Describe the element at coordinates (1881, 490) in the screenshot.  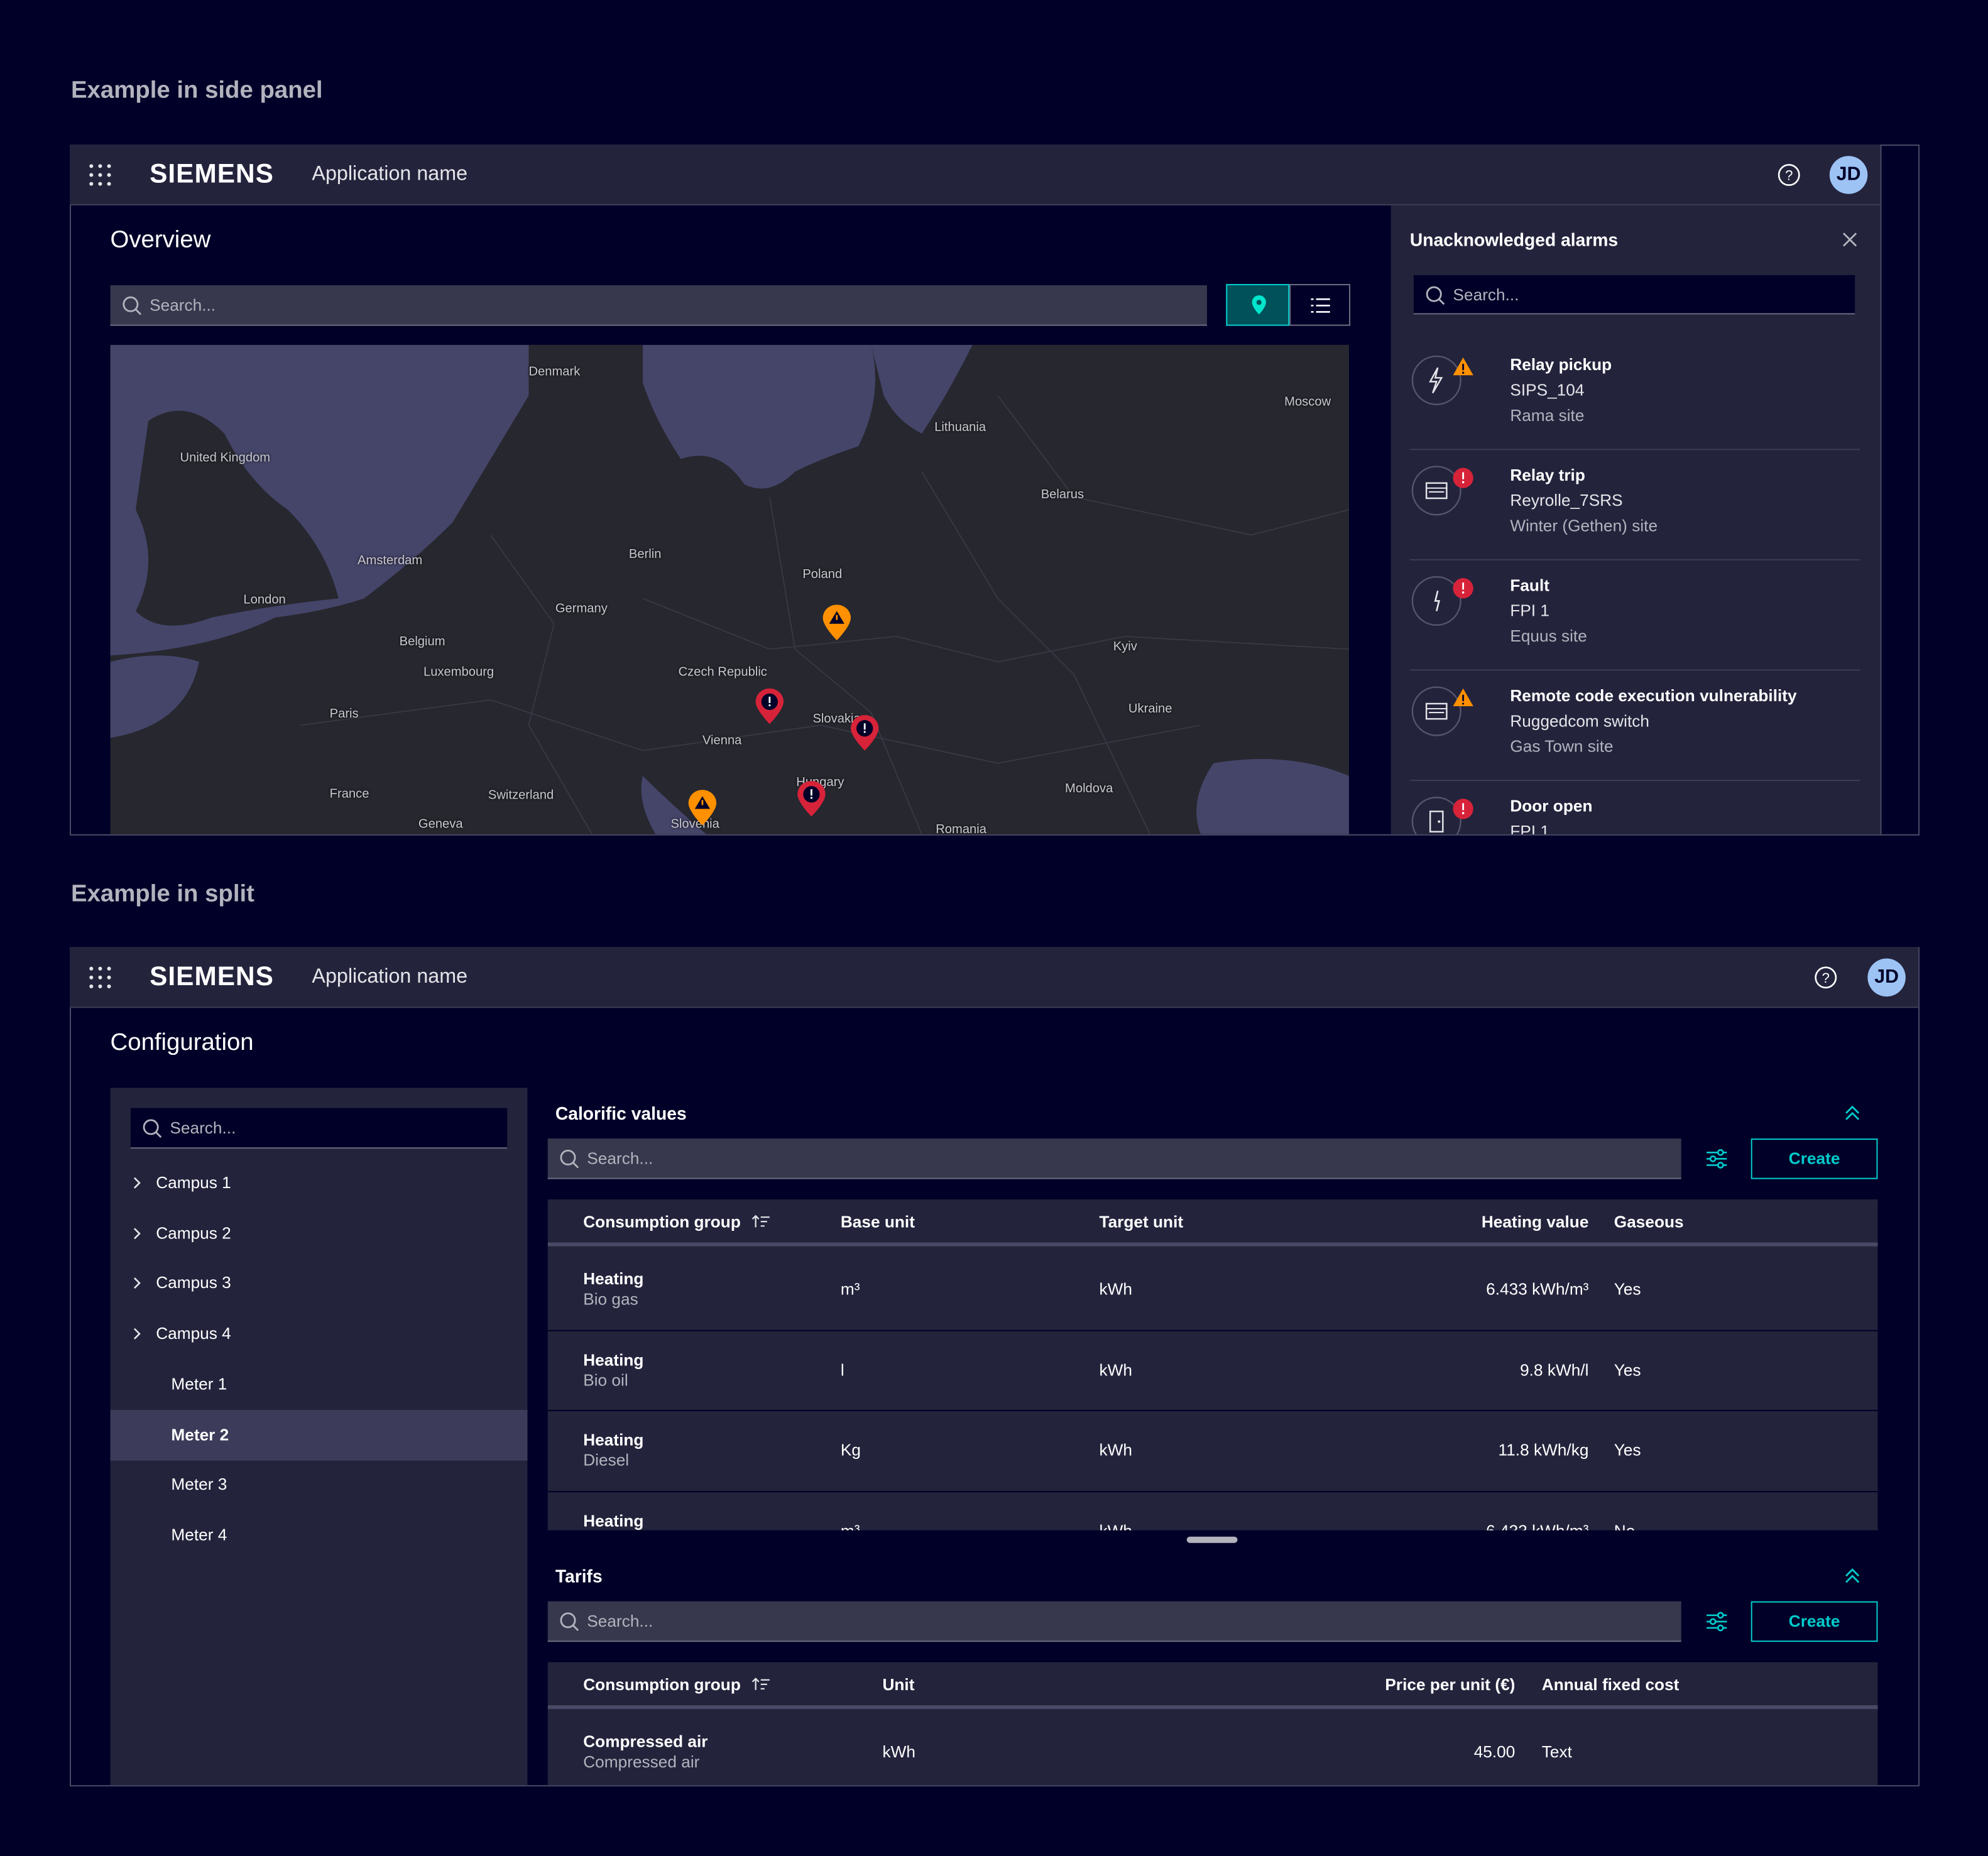
I see `frame-edge` at that location.